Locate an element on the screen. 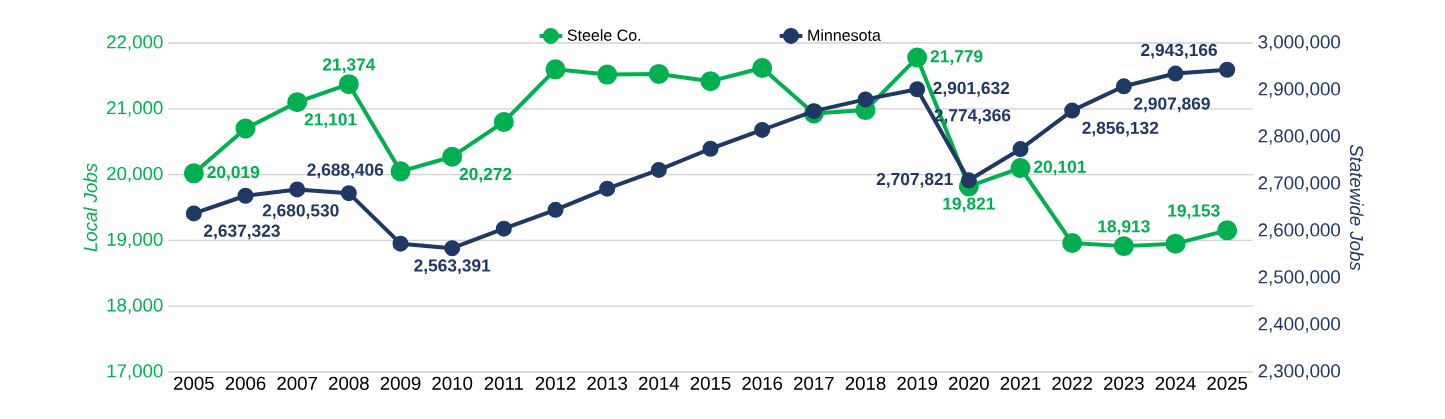 Image resolution: width=1445 pixels, height=419 pixels. legend-label: Steele Co. is located at coordinates (604, 35).